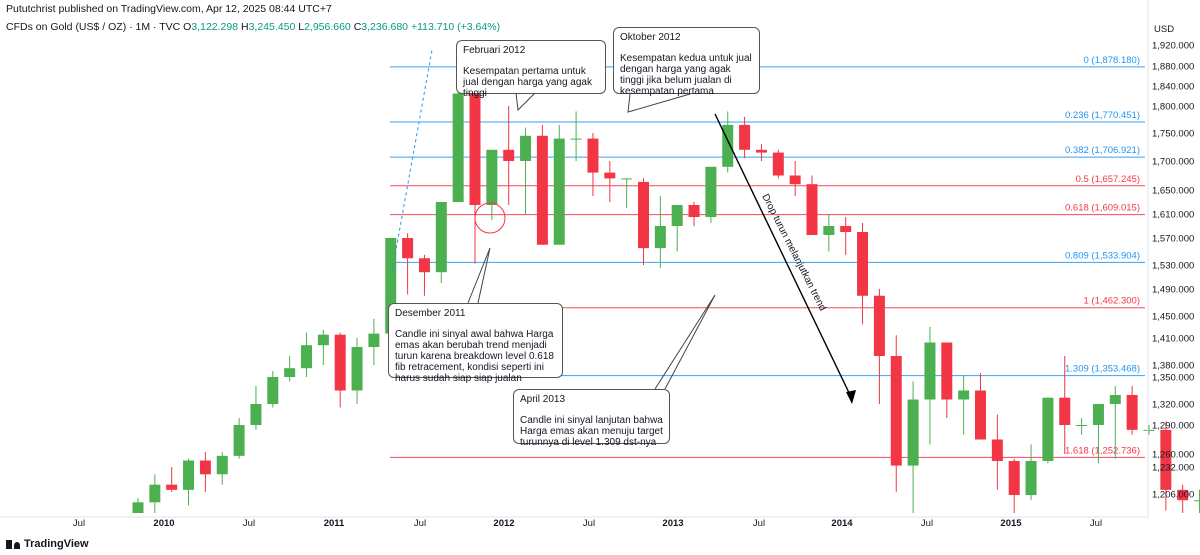  I want to click on change-value: +113.710 (+3.64%), so click(455, 27).